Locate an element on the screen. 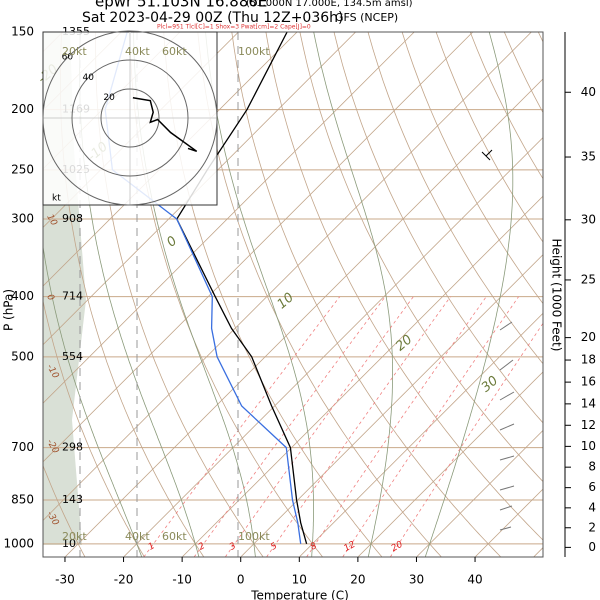 This screenshot has width=600, height=600. wind-barbs is located at coordinates (498, 340).